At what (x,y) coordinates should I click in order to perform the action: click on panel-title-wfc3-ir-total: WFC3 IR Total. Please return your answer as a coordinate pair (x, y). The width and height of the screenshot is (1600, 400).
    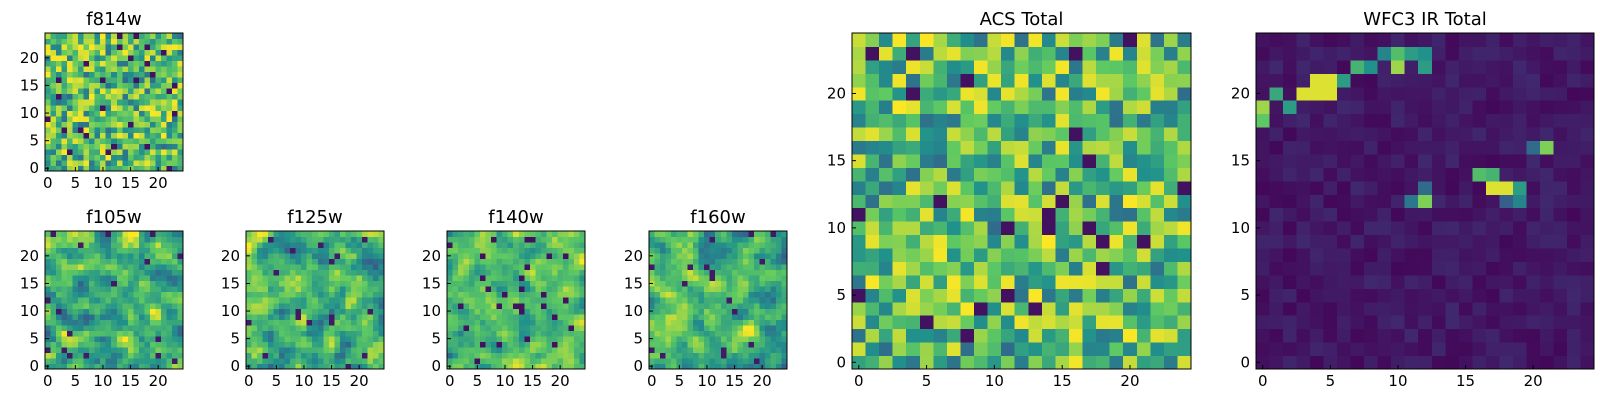
    Looking at the image, I should click on (1424, 19).